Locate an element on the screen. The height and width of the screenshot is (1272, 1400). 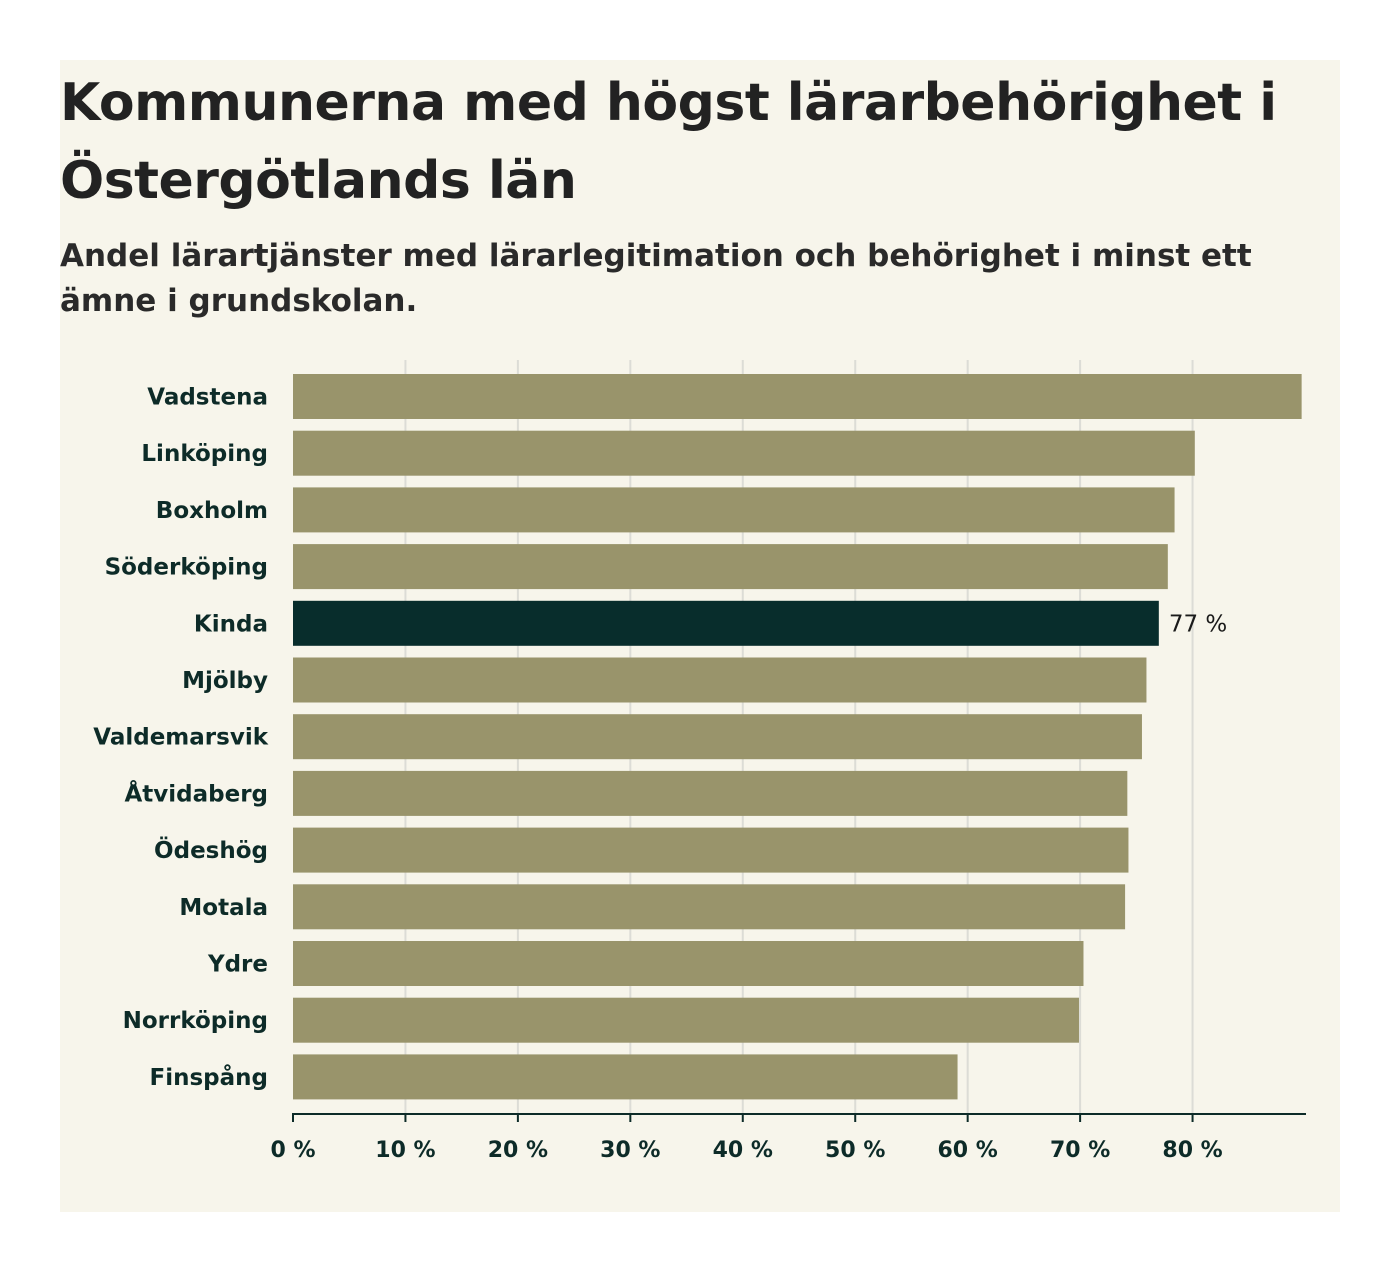
data-label: 77 % is located at coordinates (1198, 624).